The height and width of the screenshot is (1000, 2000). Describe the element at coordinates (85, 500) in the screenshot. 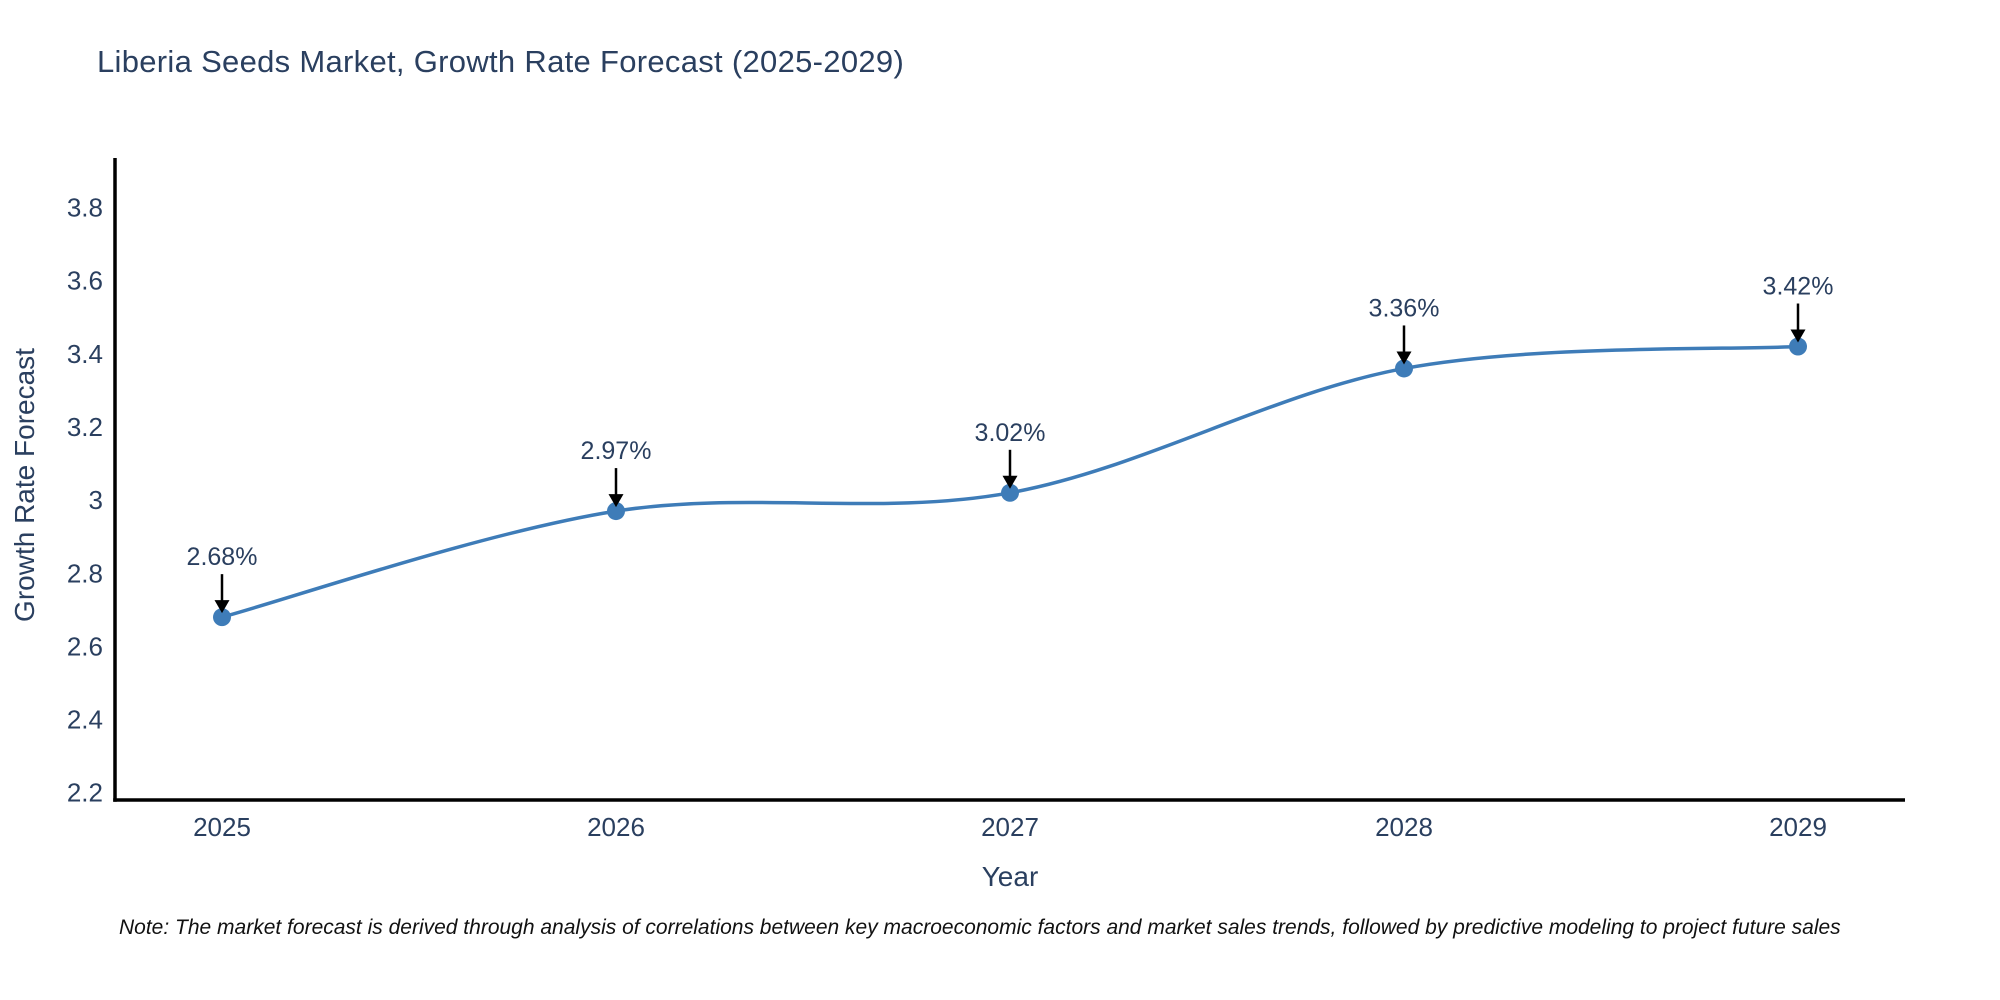

I see `y-tick-labels: 2.2 2.4 2.6 2.8 3 3.2 3.4 3.6 3.8` at that location.